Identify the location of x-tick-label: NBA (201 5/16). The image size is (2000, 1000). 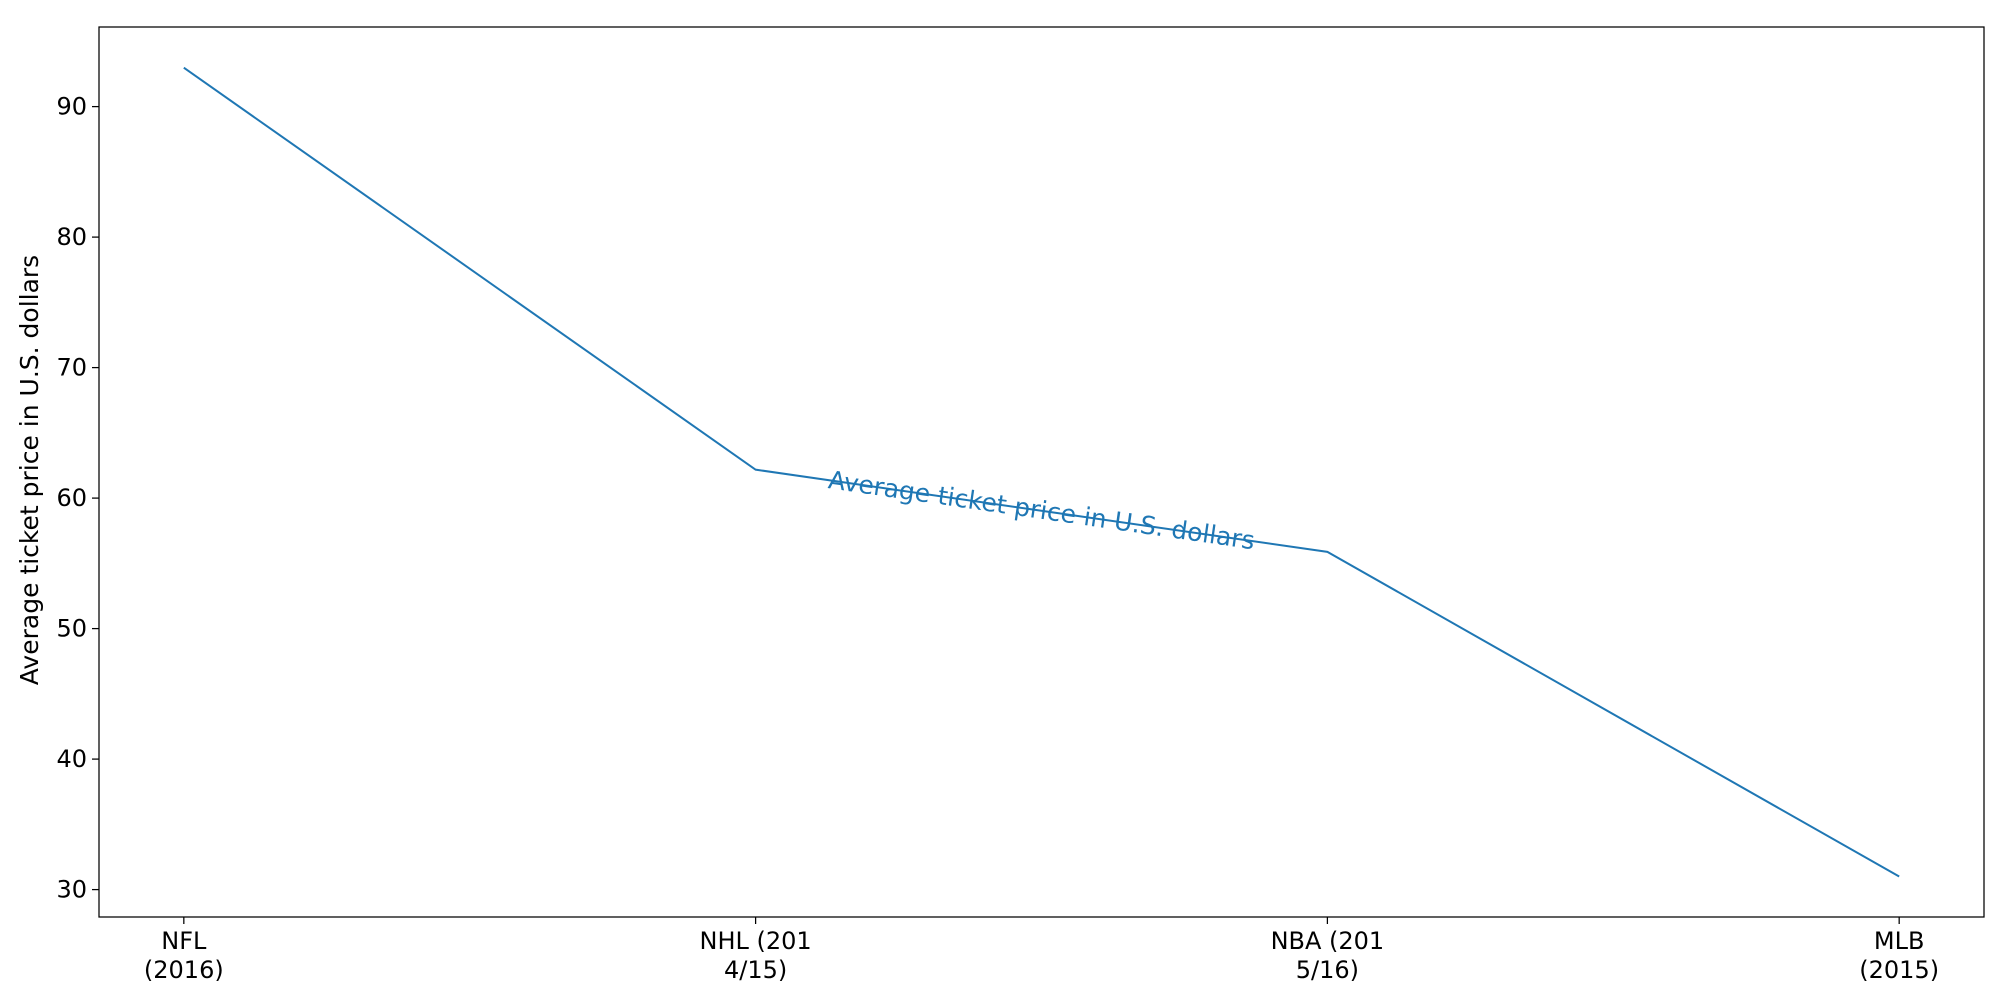
(1328, 955).